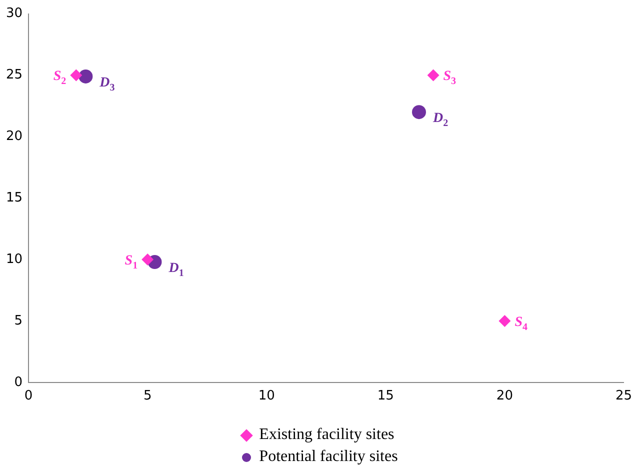 This screenshot has height=473, width=638. Describe the element at coordinates (28, 396) in the screenshot. I see `x-tick-label: 0` at that location.